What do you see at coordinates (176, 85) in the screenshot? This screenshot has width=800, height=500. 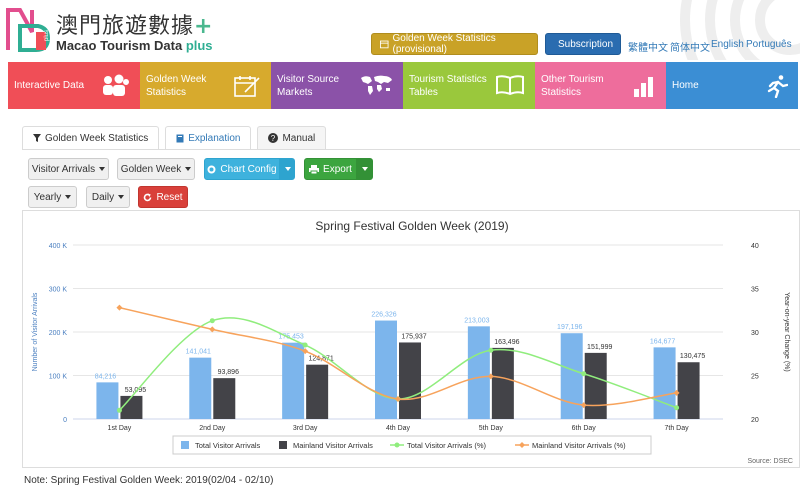 I see `tile-golden-week-label: Golden Week Statistics` at bounding box center [176, 85].